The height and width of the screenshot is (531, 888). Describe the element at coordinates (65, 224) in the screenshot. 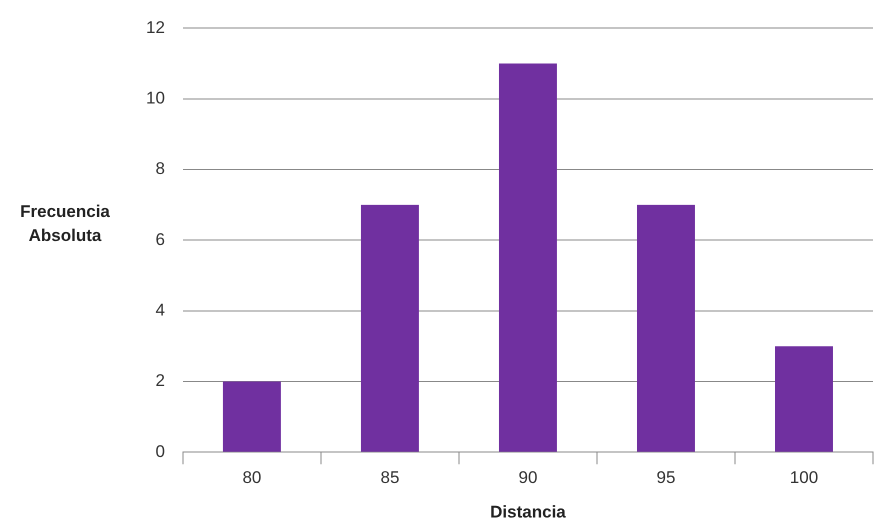

I see `y-axis-title: Frecuencia Absoluta` at that location.